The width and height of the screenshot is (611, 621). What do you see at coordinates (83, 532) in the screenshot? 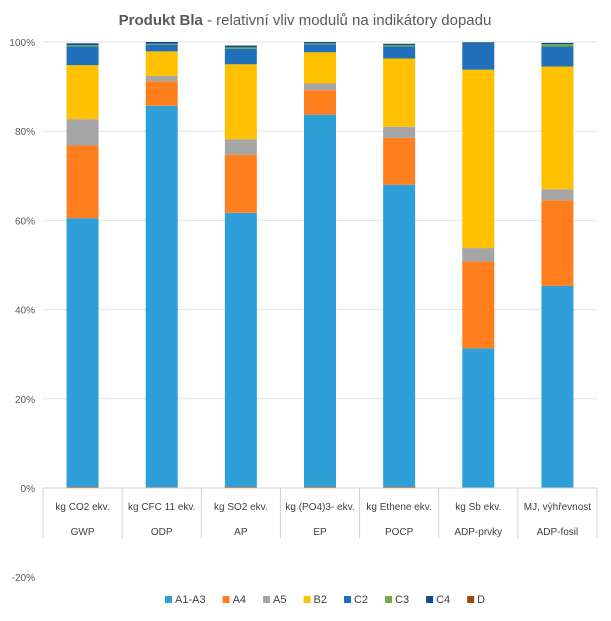
I see `category-indicator-label: GWP` at bounding box center [83, 532].